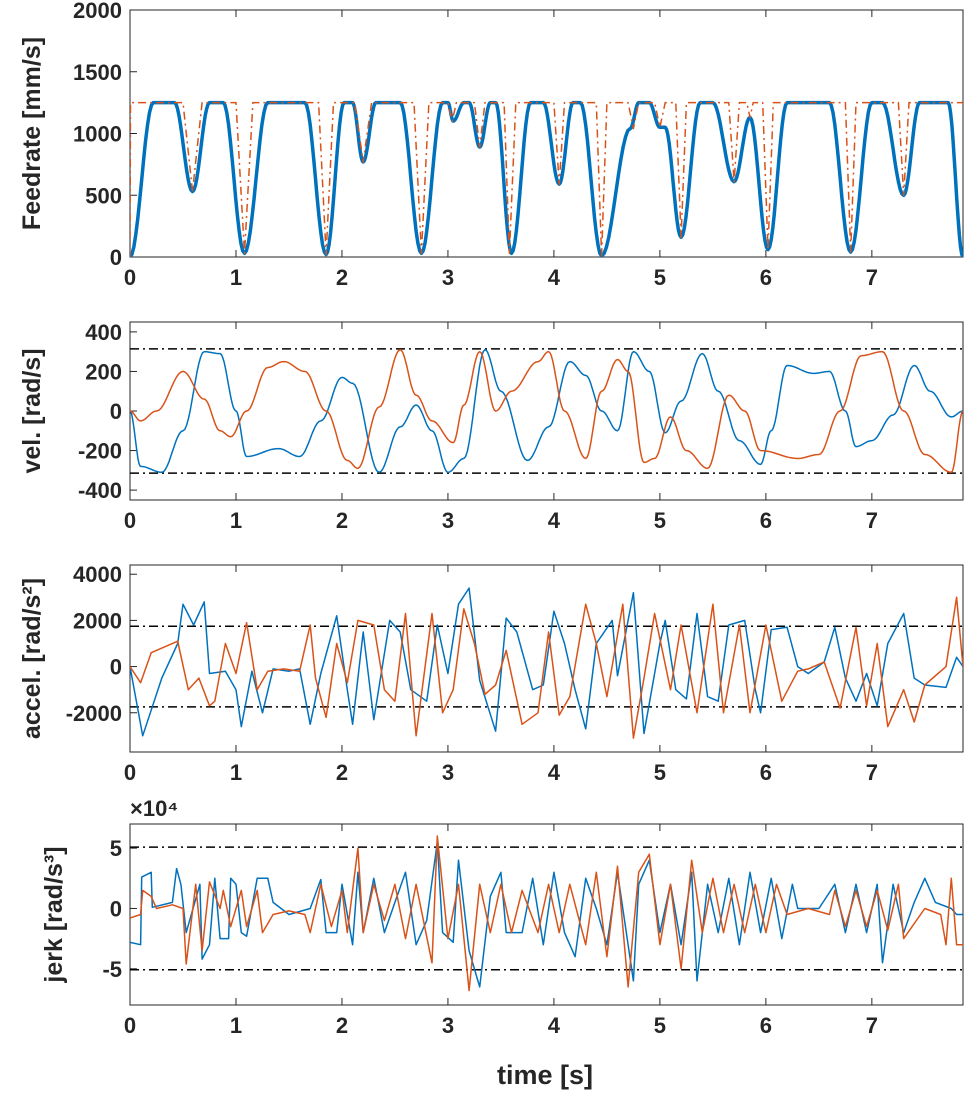  I want to click on y-tick-label: 5, so click(116, 848).